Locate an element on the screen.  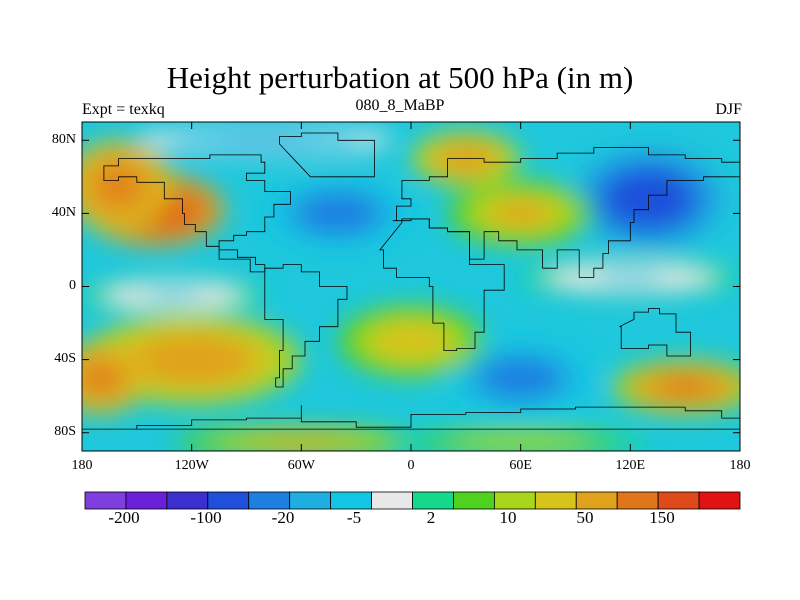
x-tick-label: 120W is located at coordinates (191, 465).